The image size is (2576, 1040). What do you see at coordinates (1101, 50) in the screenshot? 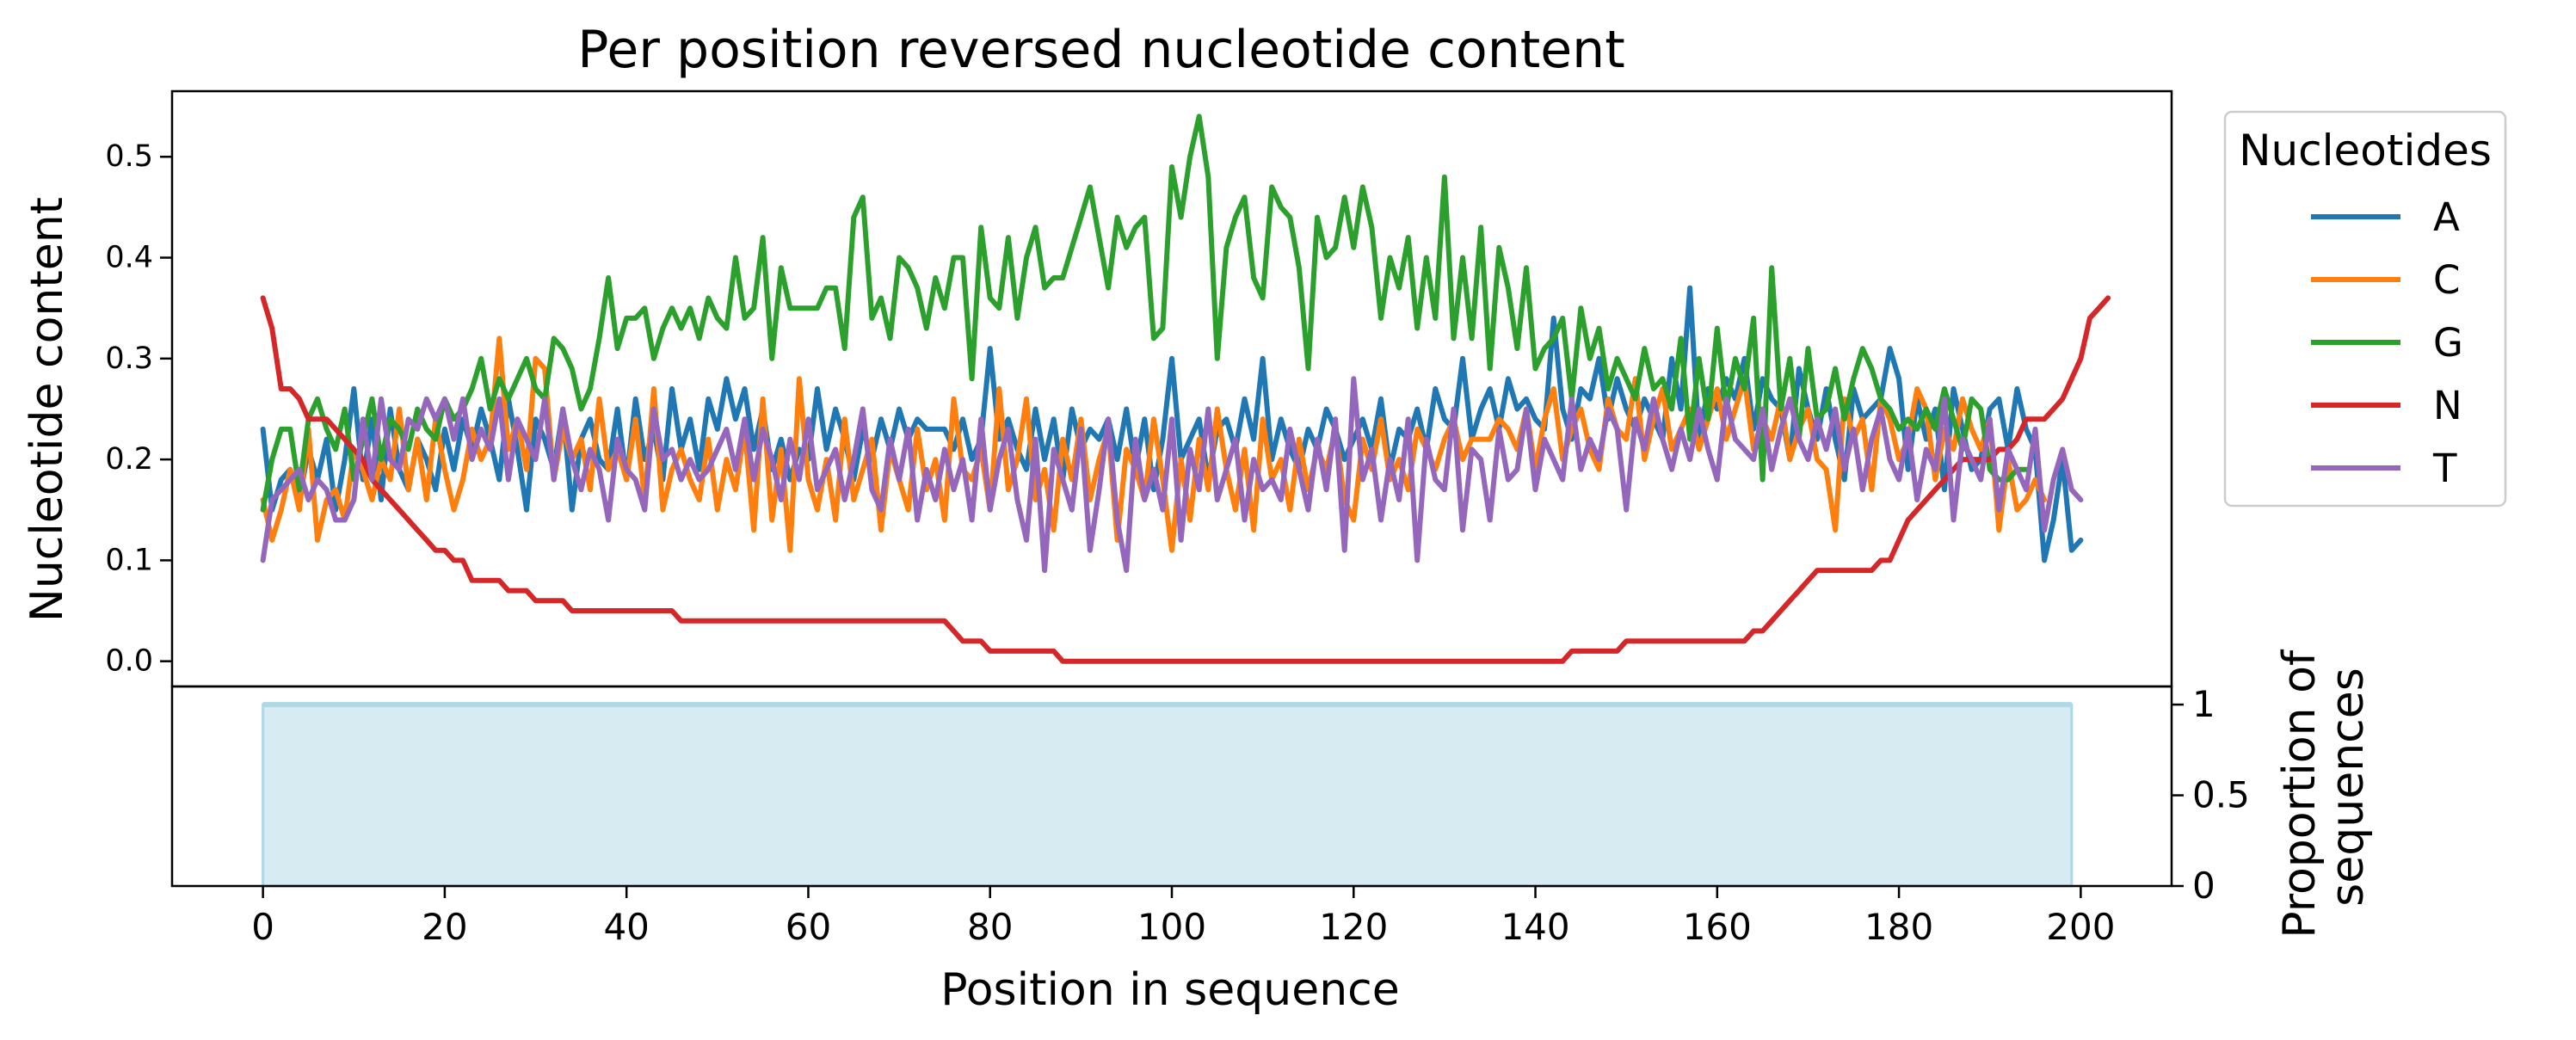
I see `chart-title: Per position reversed nucleotide content` at bounding box center [1101, 50].